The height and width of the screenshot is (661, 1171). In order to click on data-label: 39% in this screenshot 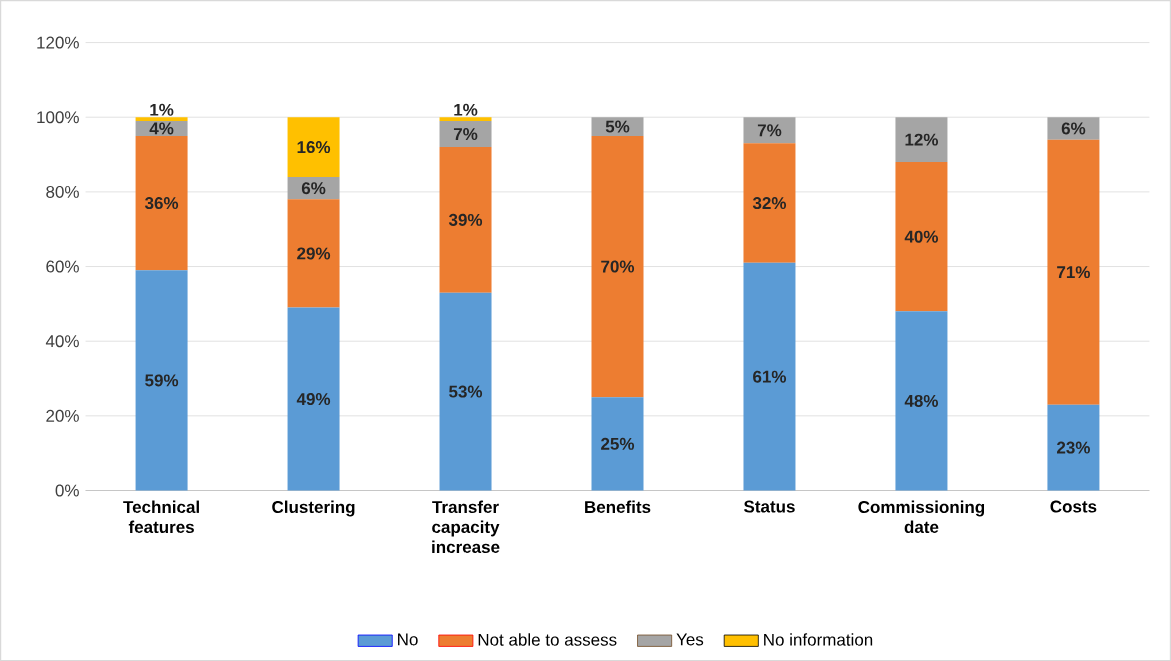, I will do `click(465, 219)`.